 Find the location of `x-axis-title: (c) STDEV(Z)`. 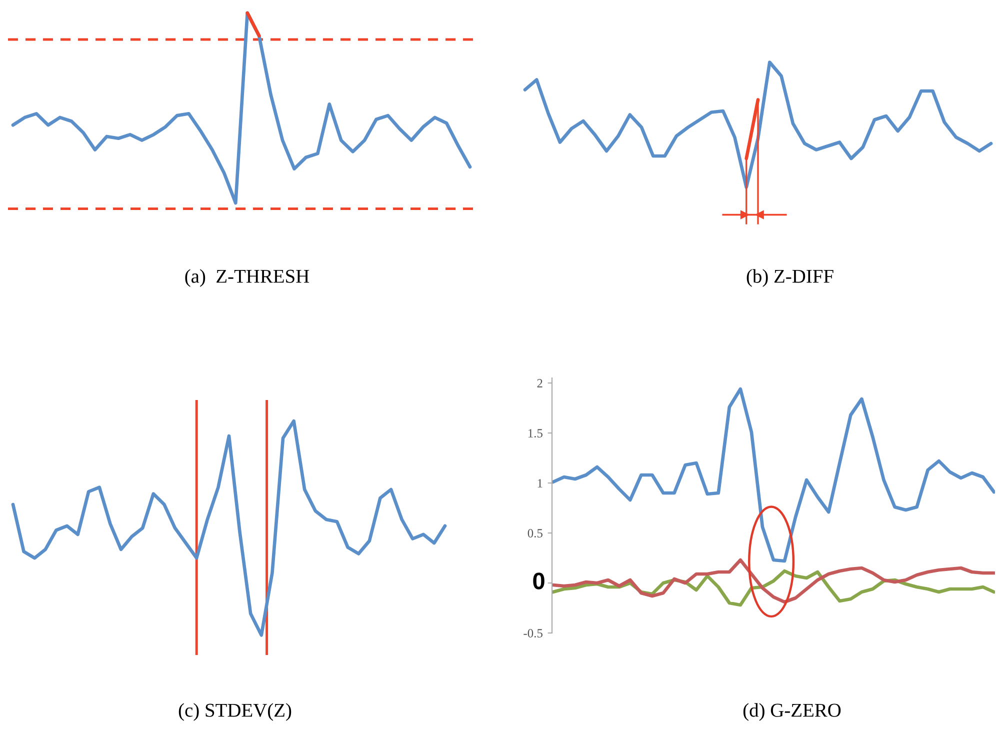

x-axis-title: (c) STDEV(Z) is located at coordinates (235, 712).